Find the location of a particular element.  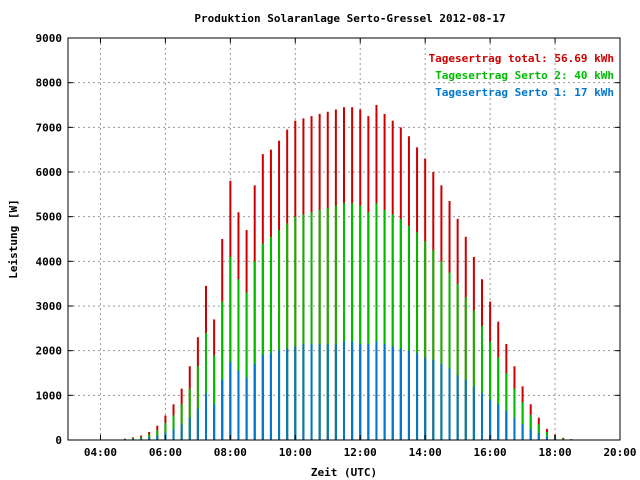

x-tick-label: 10:00 is located at coordinates (295, 452).